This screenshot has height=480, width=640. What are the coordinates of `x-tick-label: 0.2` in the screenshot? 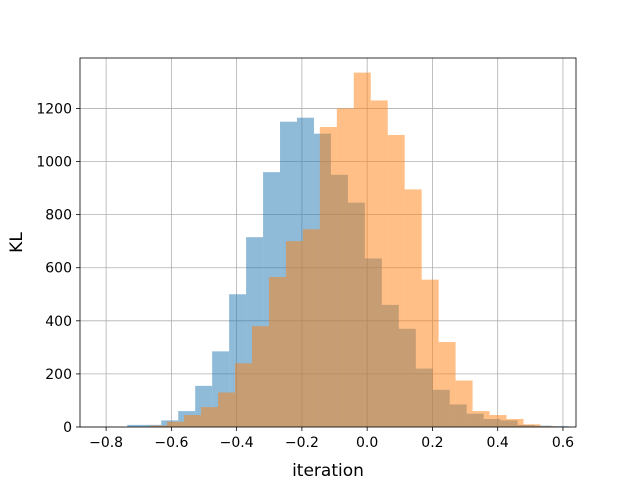 It's located at (432, 443).